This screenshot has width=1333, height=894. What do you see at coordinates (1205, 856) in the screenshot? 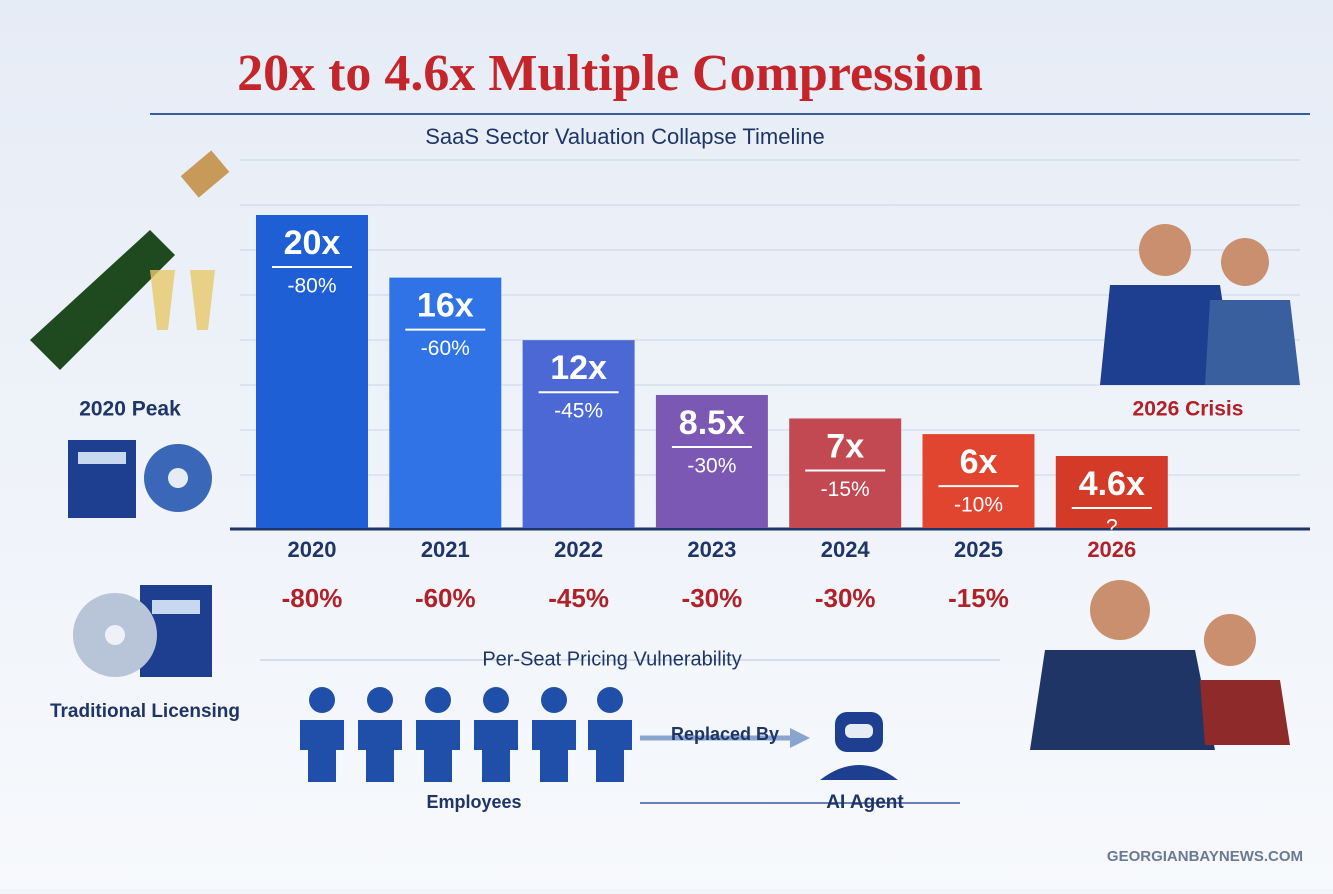
I see `source: GEORGIANBAYNEWS.COM` at bounding box center [1205, 856].